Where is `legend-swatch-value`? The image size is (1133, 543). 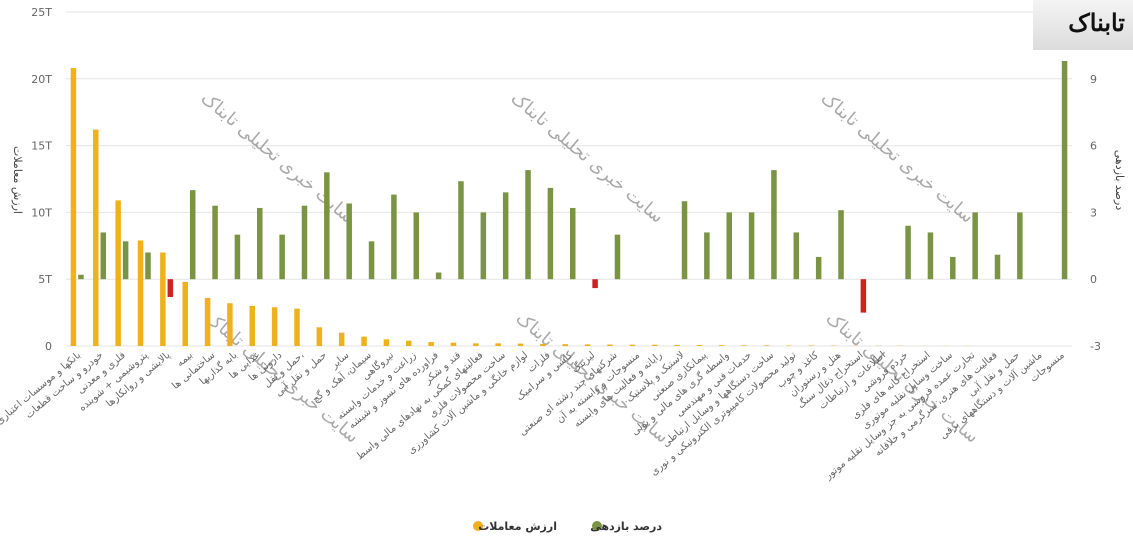 legend-swatch-value is located at coordinates (478, 526).